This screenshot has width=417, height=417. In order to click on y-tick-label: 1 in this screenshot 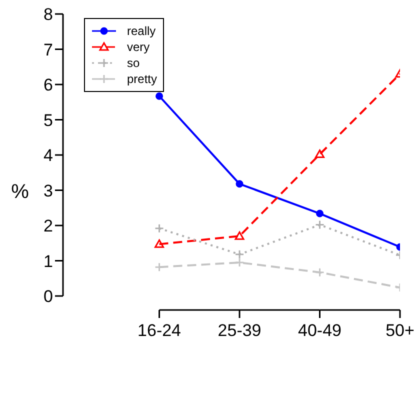, I will do `click(48, 261)`.